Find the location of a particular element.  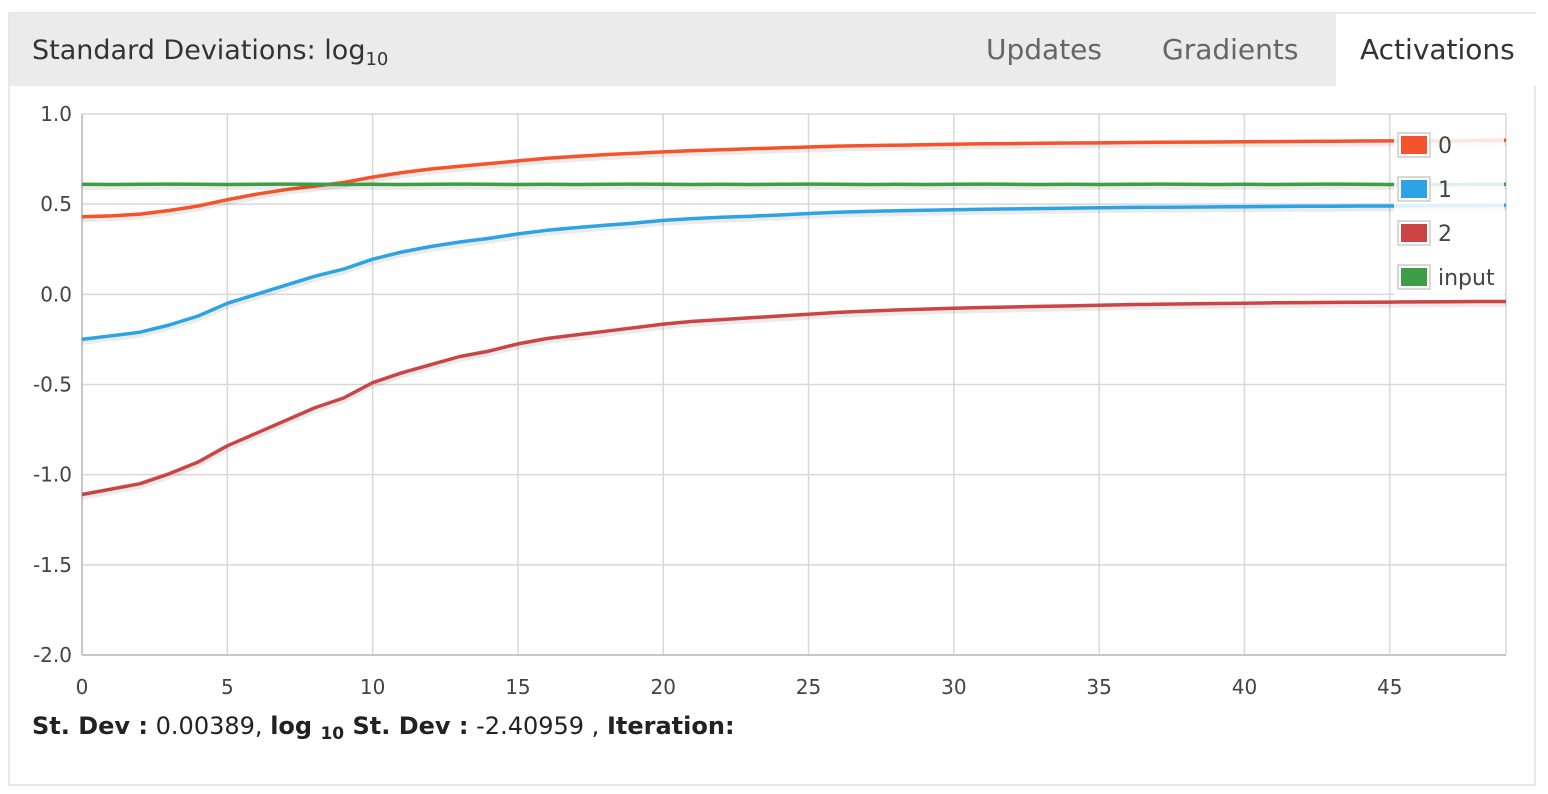

y-tick-label: -2.0 is located at coordinates (52, 655).